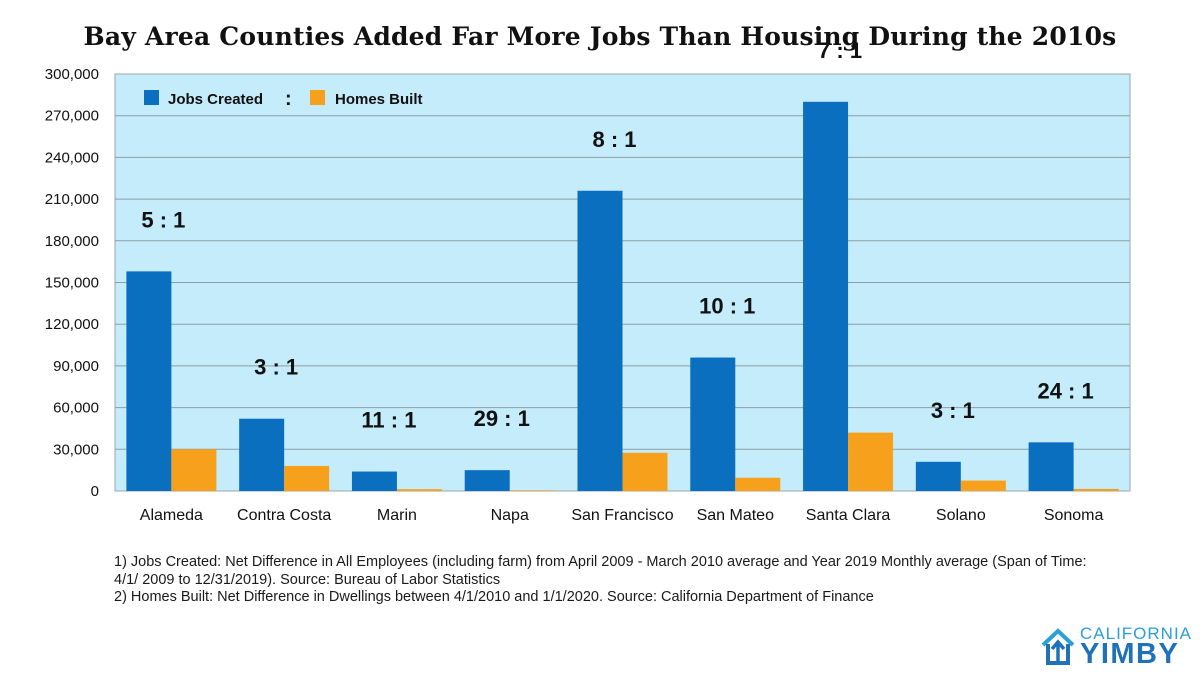 The width and height of the screenshot is (1200, 676). What do you see at coordinates (1058, 646) in the screenshot?
I see `house-arrow-icon` at bounding box center [1058, 646].